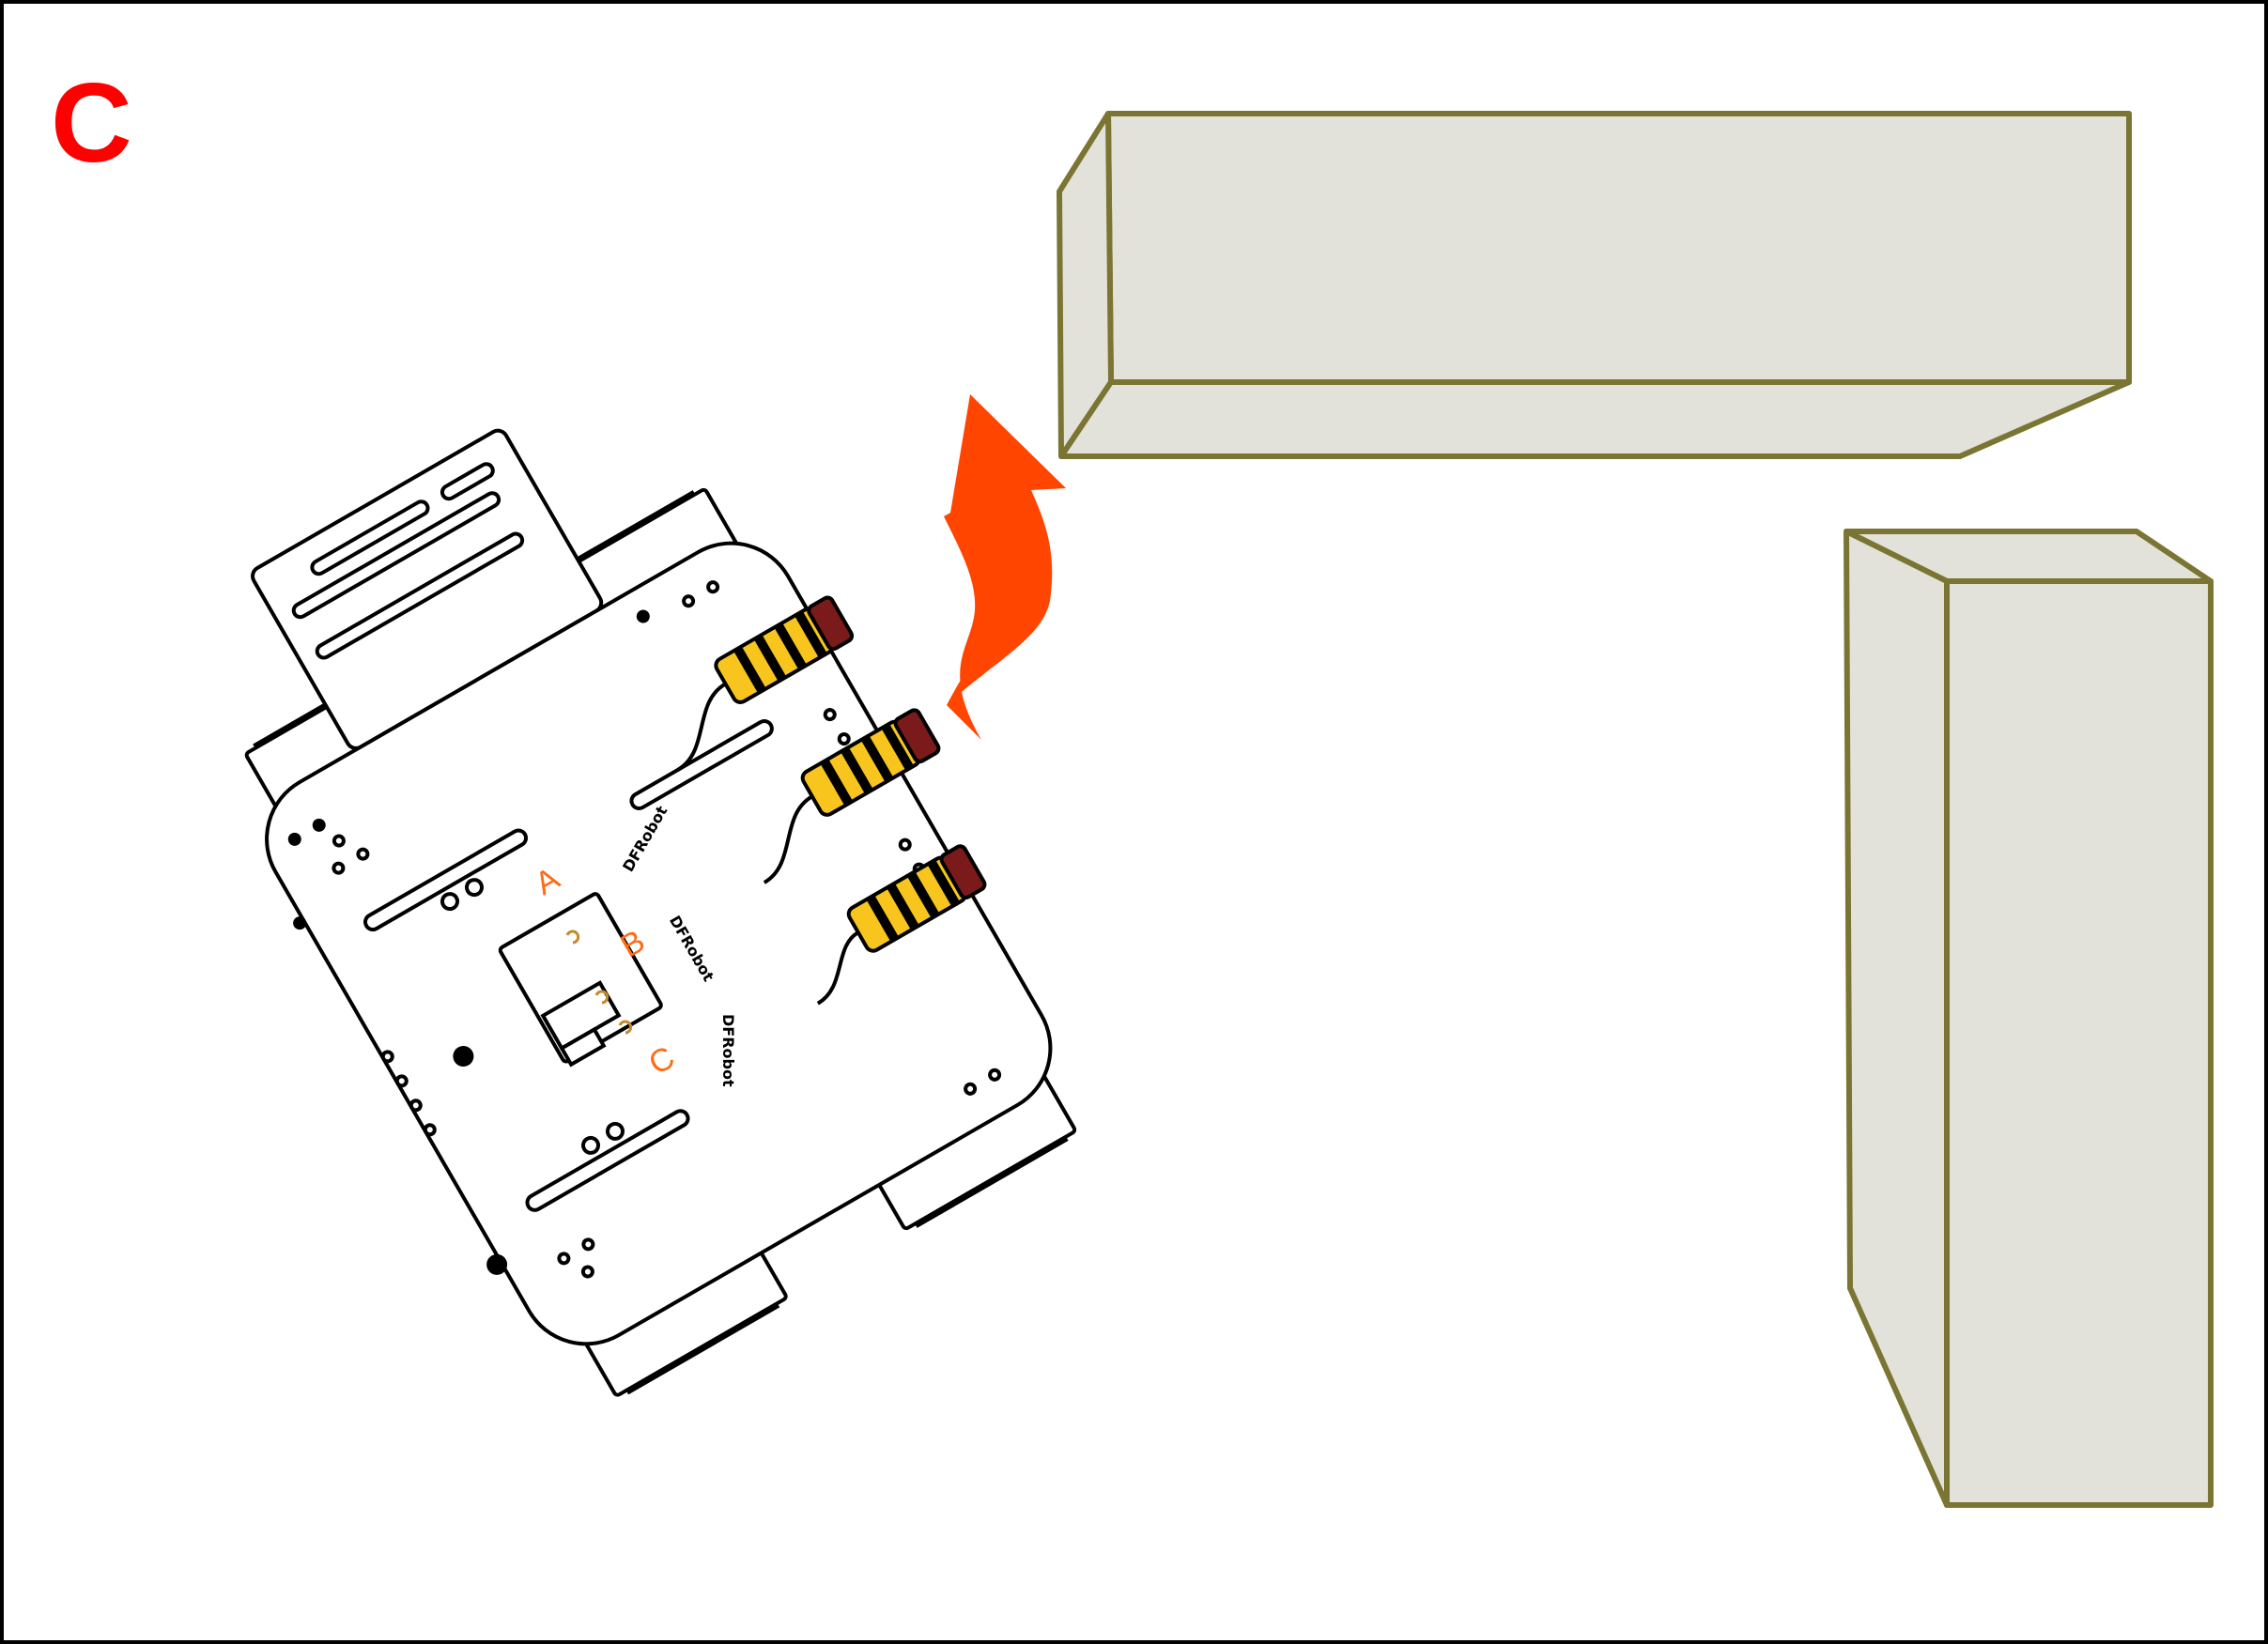  I want to click on sensor-b, so click(852, 796).